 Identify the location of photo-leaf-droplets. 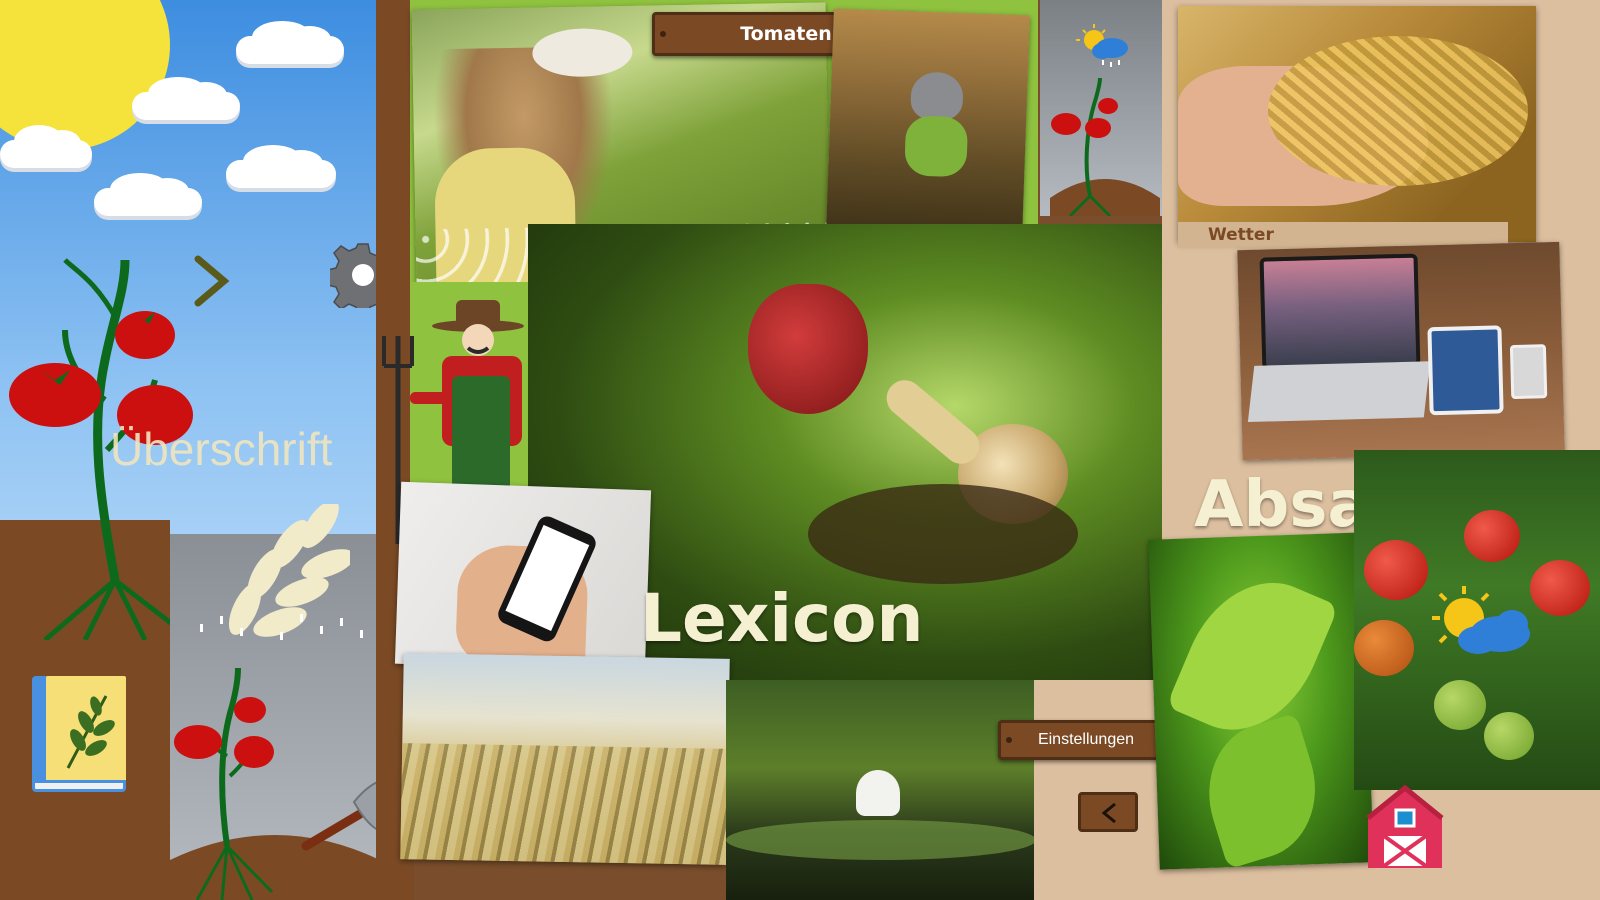
(1261, 701).